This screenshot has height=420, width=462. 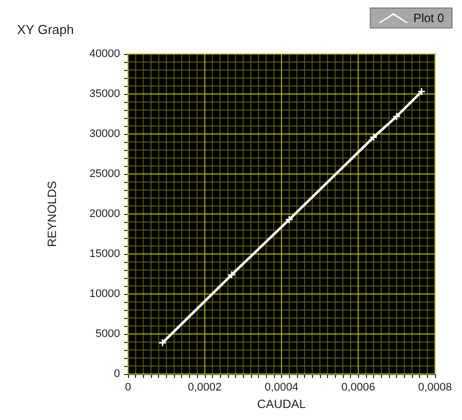 What do you see at coordinates (108, 334) in the screenshot?
I see `y-tick-label: 5000` at bounding box center [108, 334].